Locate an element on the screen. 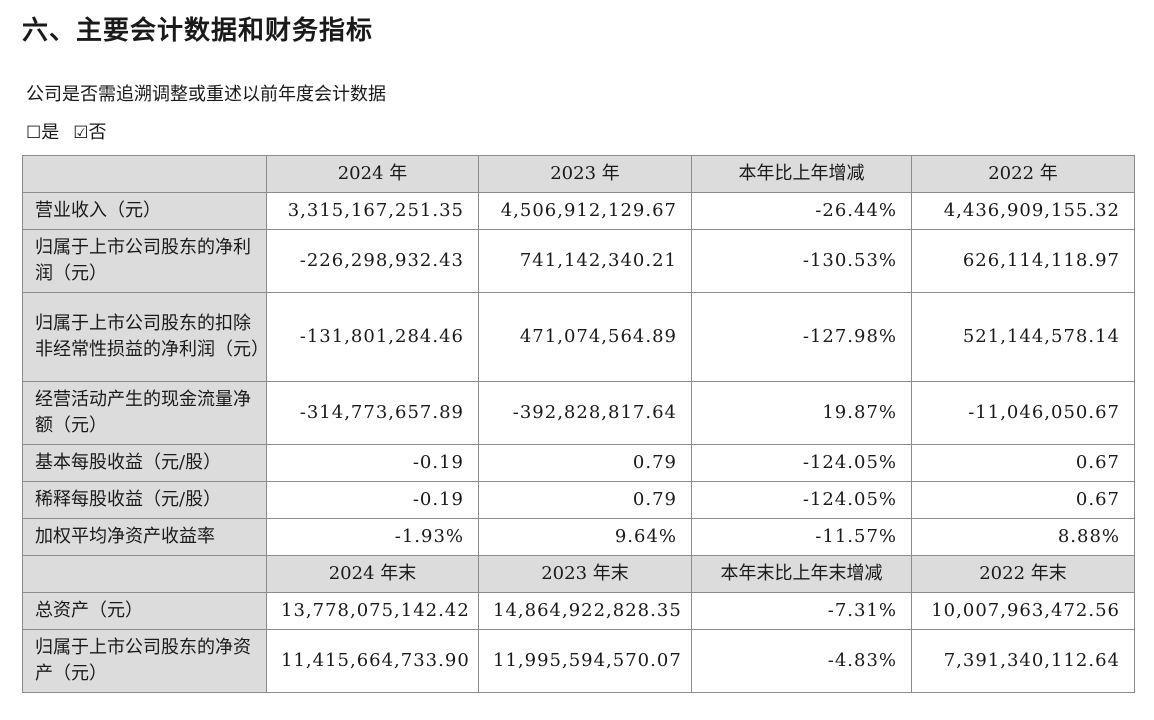  restatement-answer: ☐是 ☑否 is located at coordinates (66, 131).